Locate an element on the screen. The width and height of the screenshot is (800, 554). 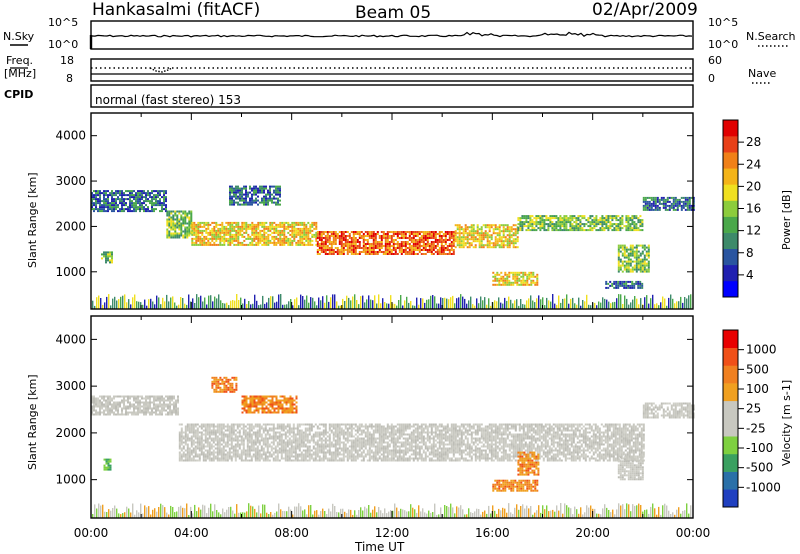
colorbar-tick-label: 16 is located at coordinates (753, 209).